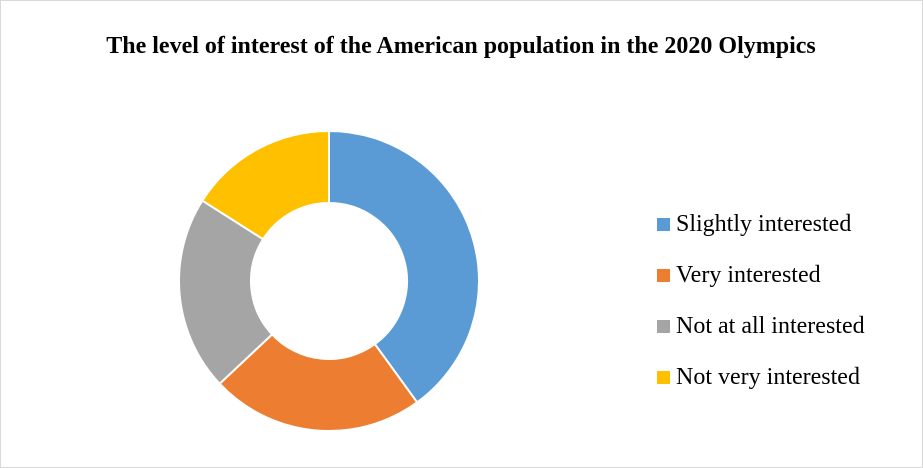 The width and height of the screenshot is (923, 468). I want to click on legend-item-very-interested: Very interested, so click(739, 275).